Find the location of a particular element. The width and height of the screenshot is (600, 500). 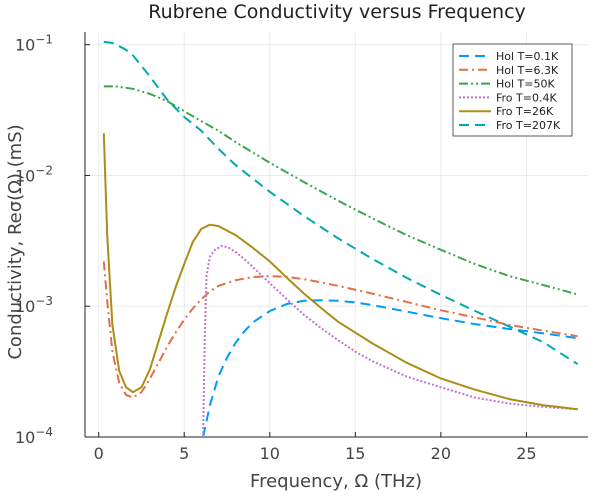

x-tick-label: 0 is located at coordinates (99, 453).